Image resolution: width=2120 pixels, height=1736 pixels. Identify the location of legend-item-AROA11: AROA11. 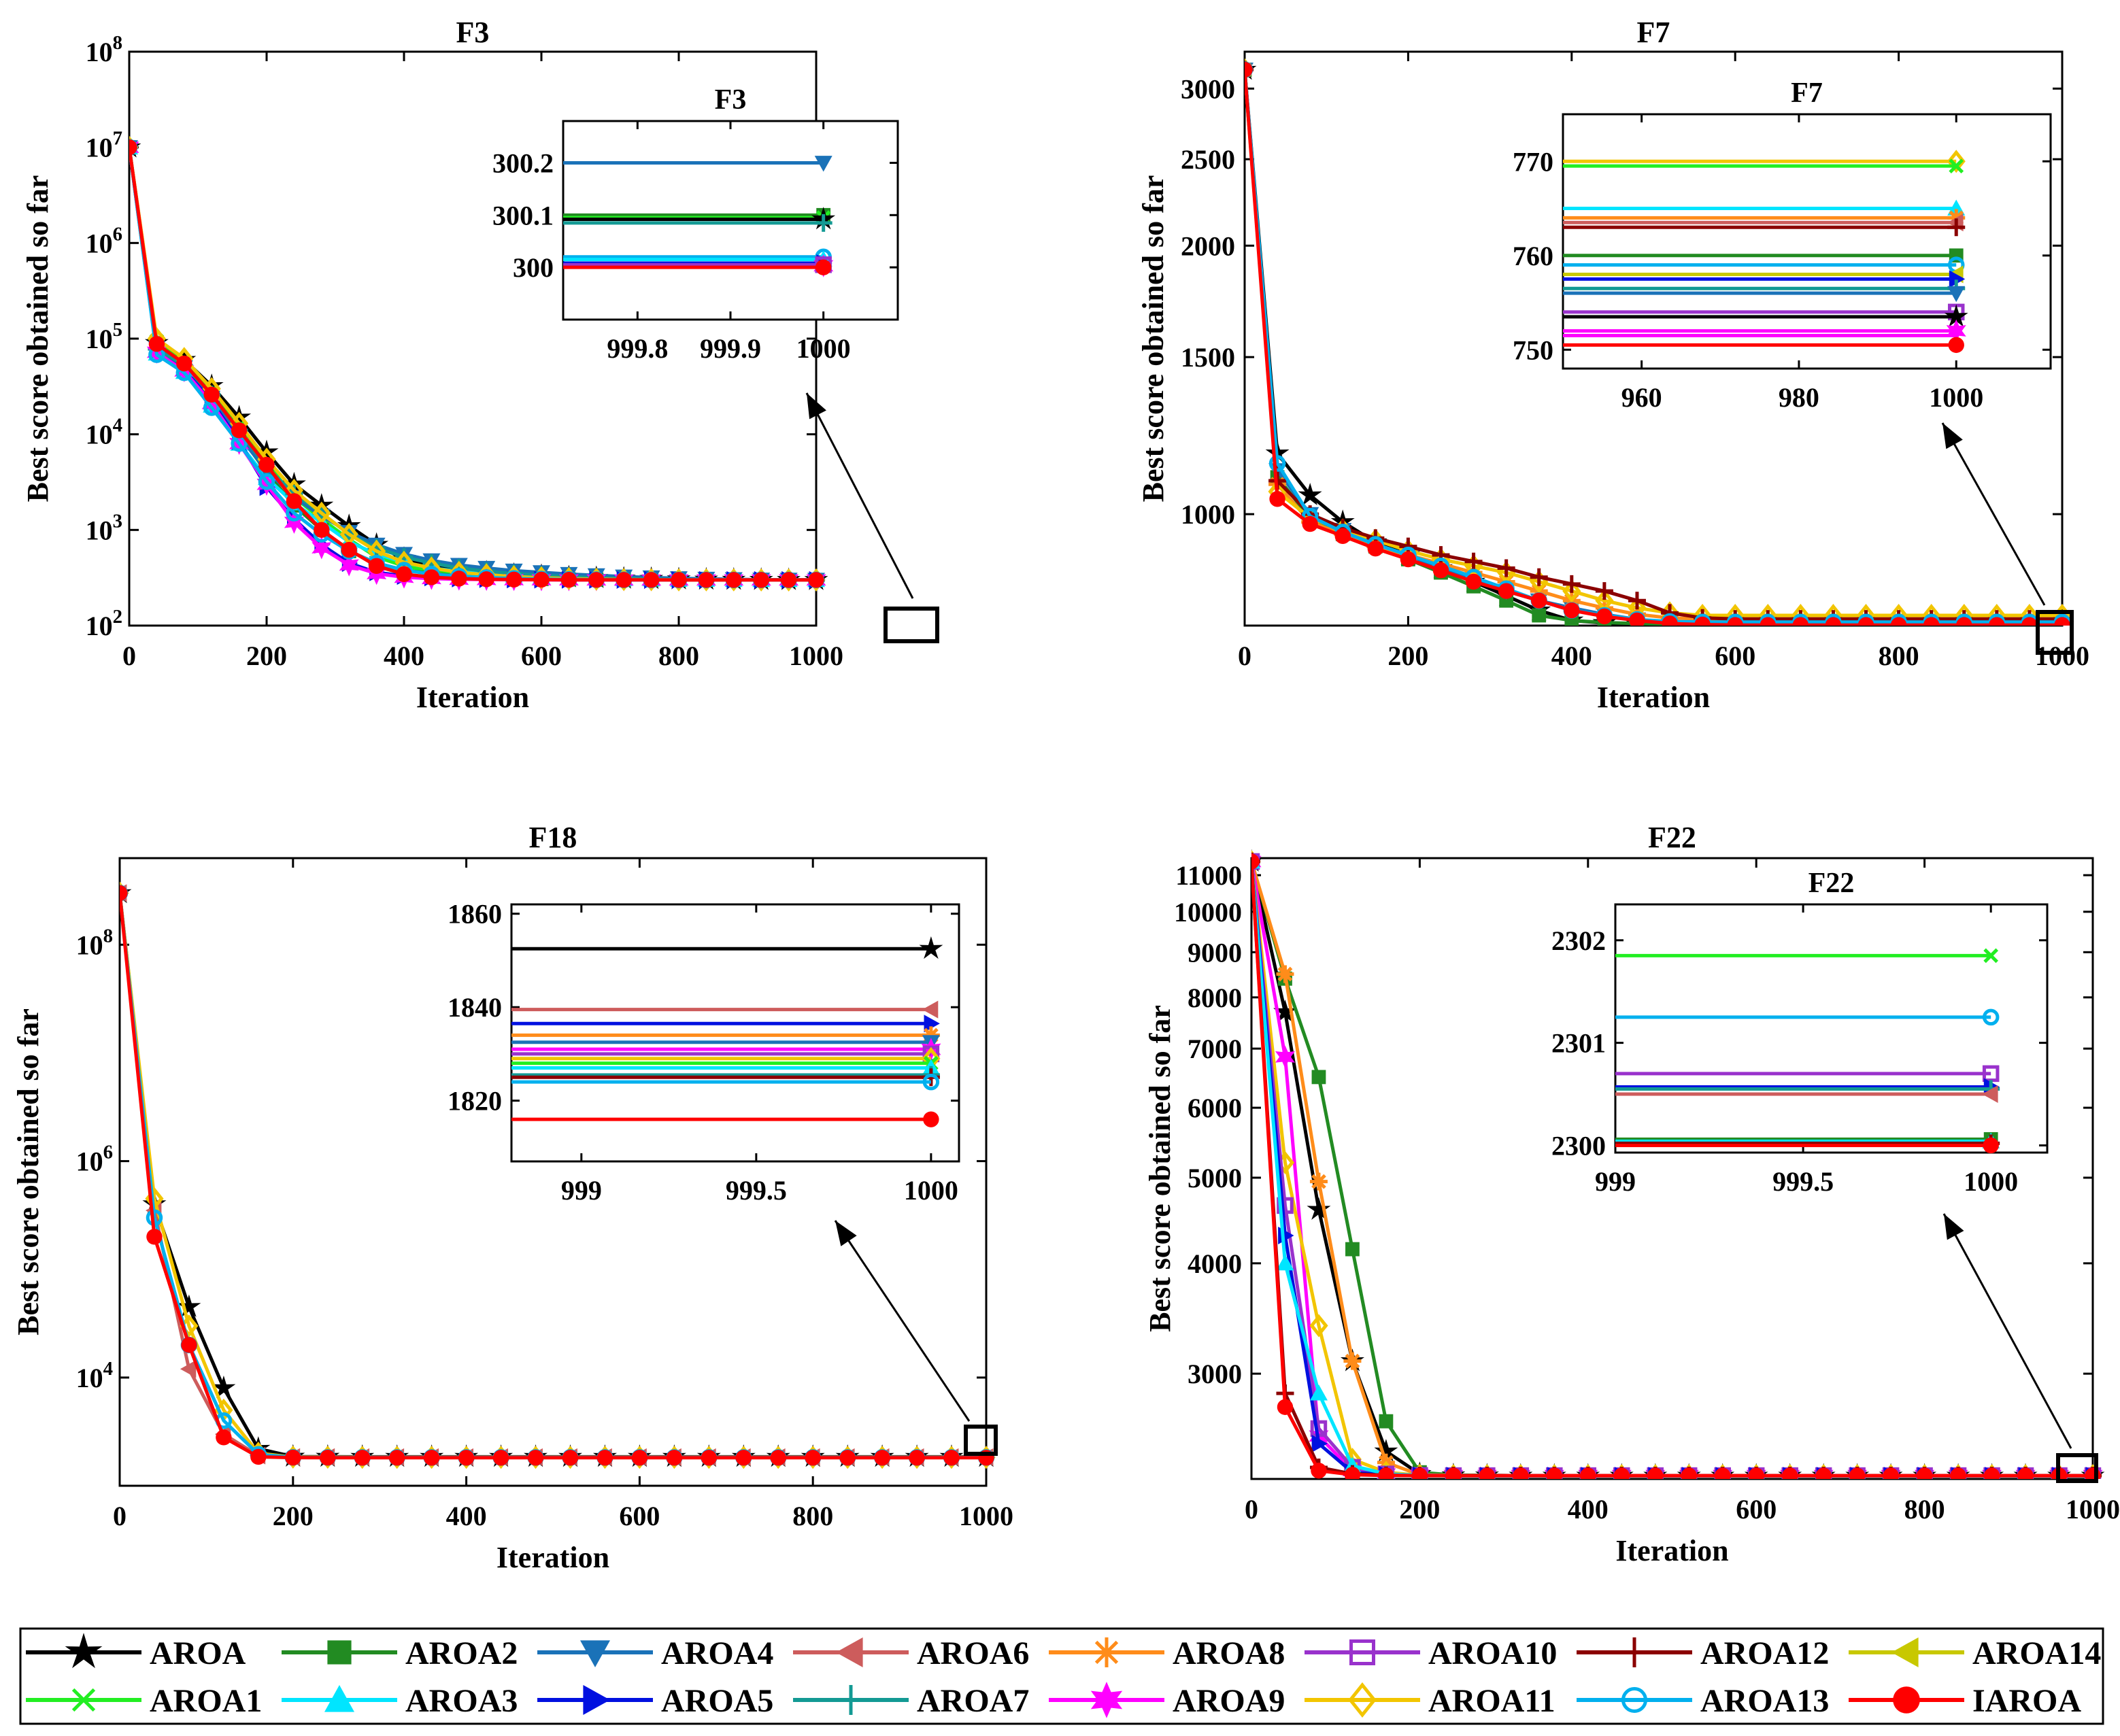
(1430, 1700).